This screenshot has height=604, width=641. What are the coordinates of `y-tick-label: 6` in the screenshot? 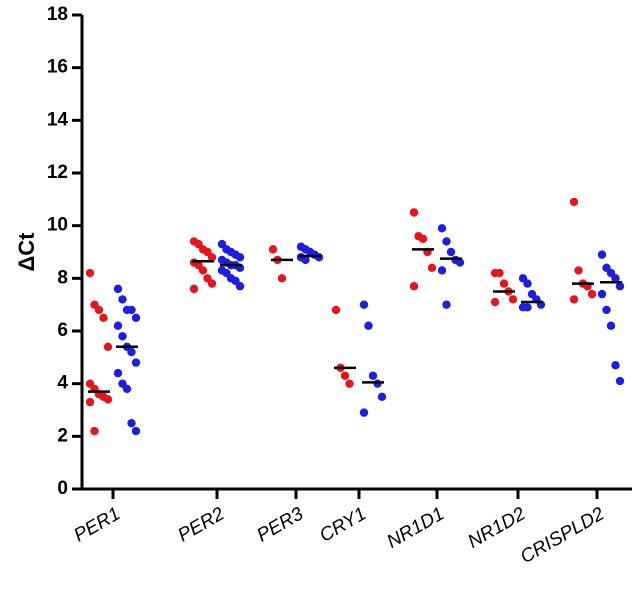 It's located at (62, 330).